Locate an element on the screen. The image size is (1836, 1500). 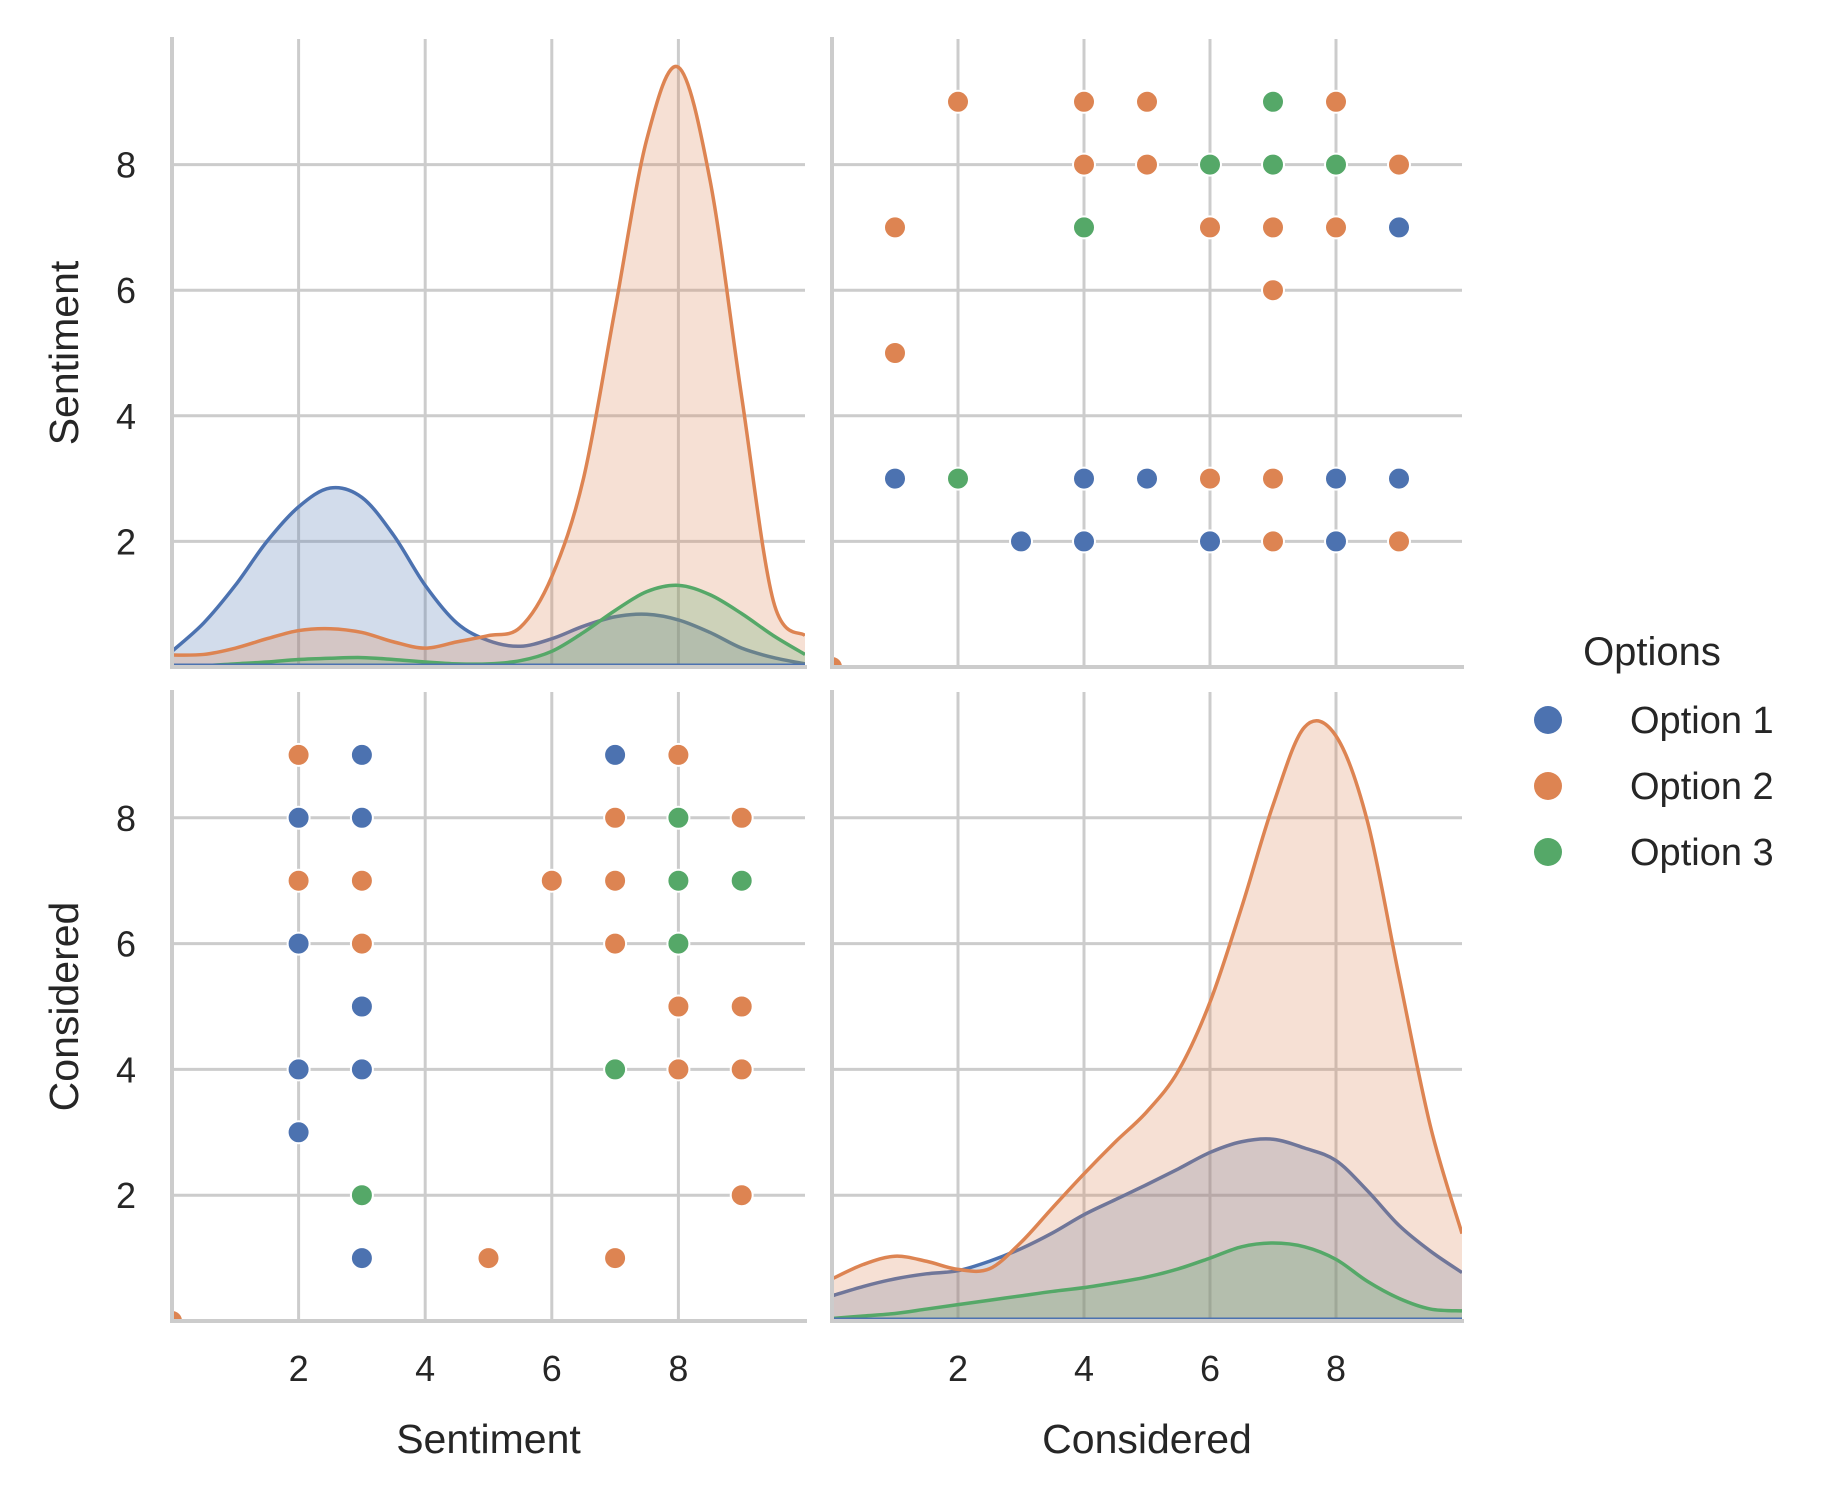
y-axis-label: Sentiment is located at coordinates (64, 352).